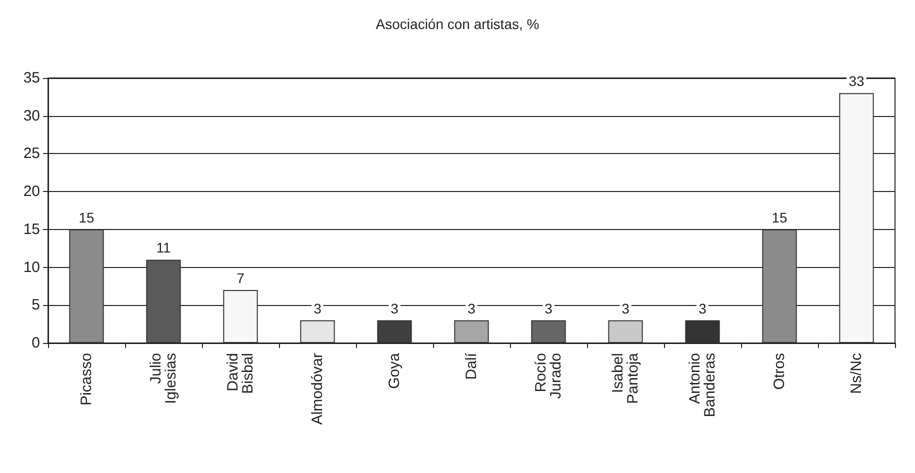 The height and width of the screenshot is (473, 915). I want to click on x-tick-label: Otros, so click(779, 371).